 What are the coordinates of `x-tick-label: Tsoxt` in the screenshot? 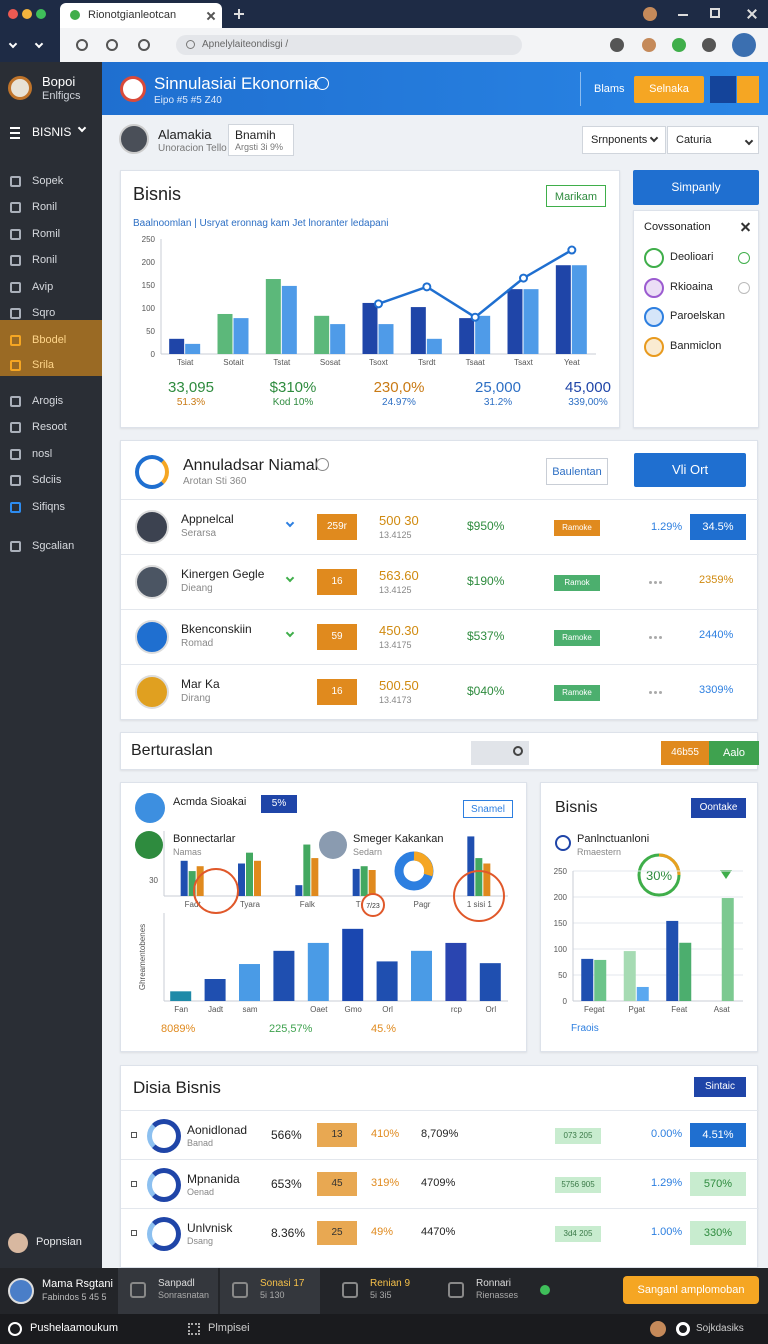 It's located at (378, 362).